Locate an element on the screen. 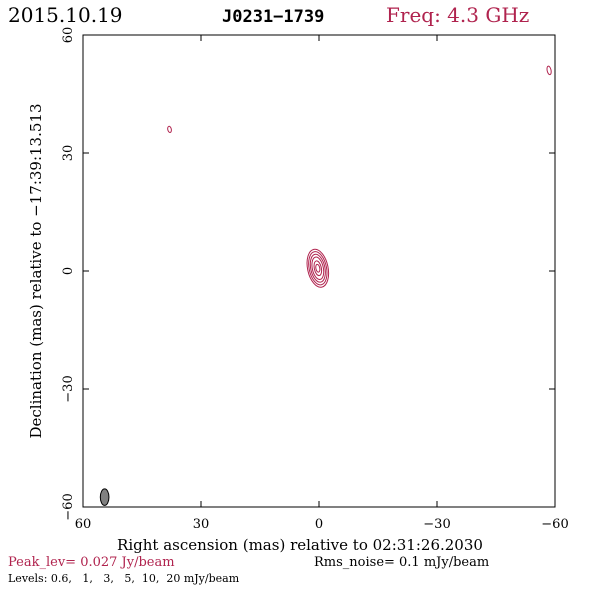 Image resolution: width=590 pixels, height=590 pixels. x-tick-label: −60 is located at coordinates (554, 524).